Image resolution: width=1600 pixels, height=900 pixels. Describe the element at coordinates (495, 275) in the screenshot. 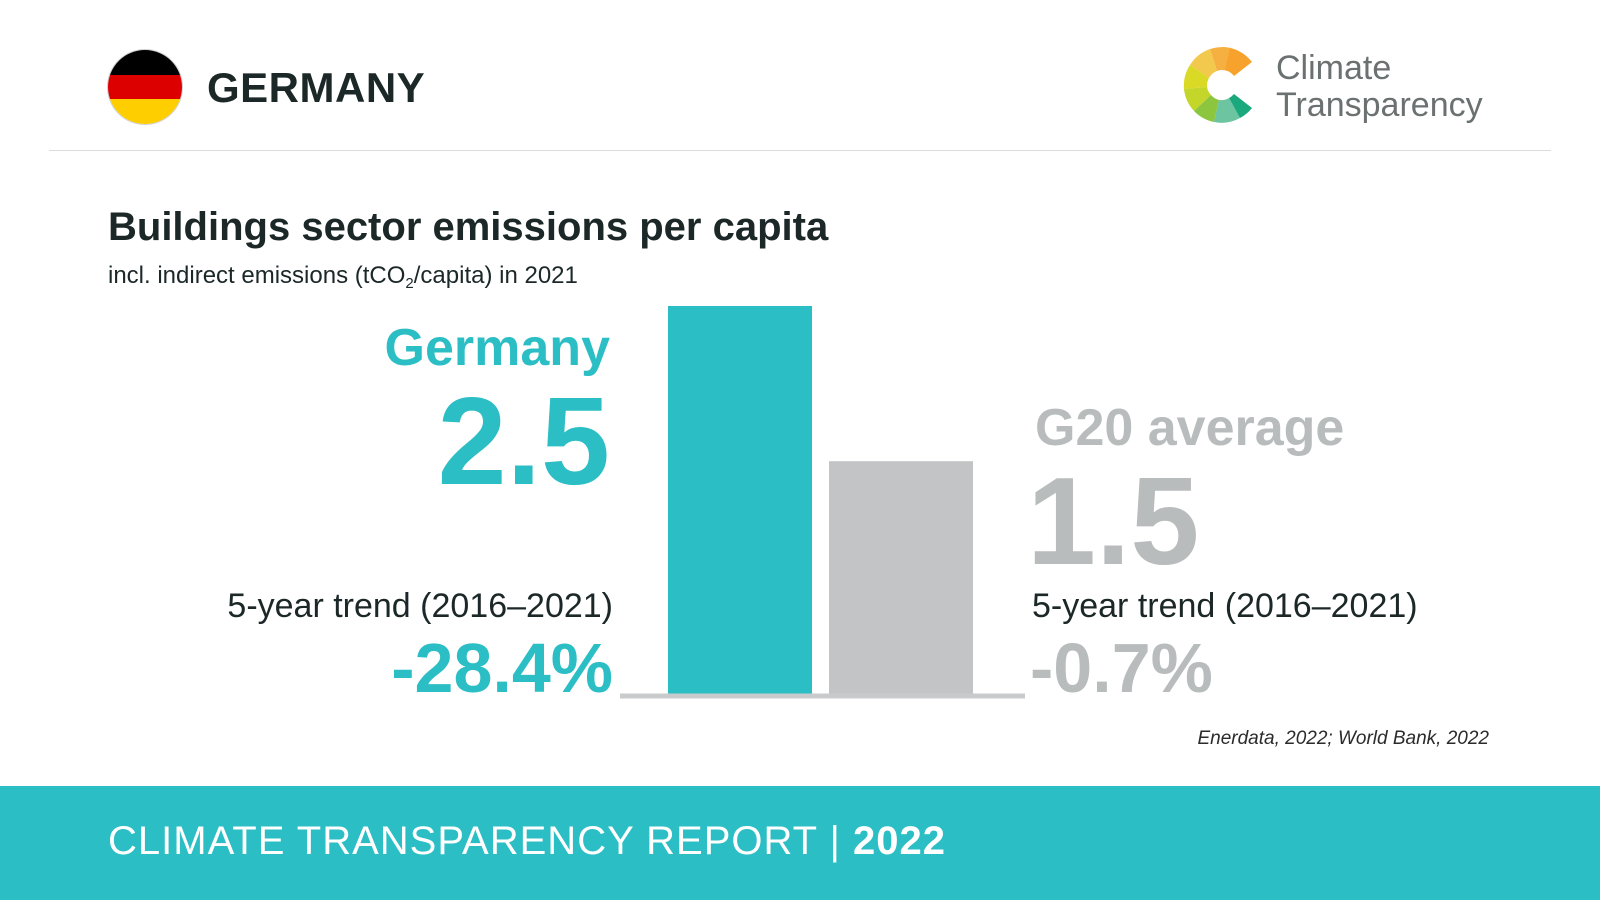

I see `subtitle-after: /capita) in 2021` at that location.